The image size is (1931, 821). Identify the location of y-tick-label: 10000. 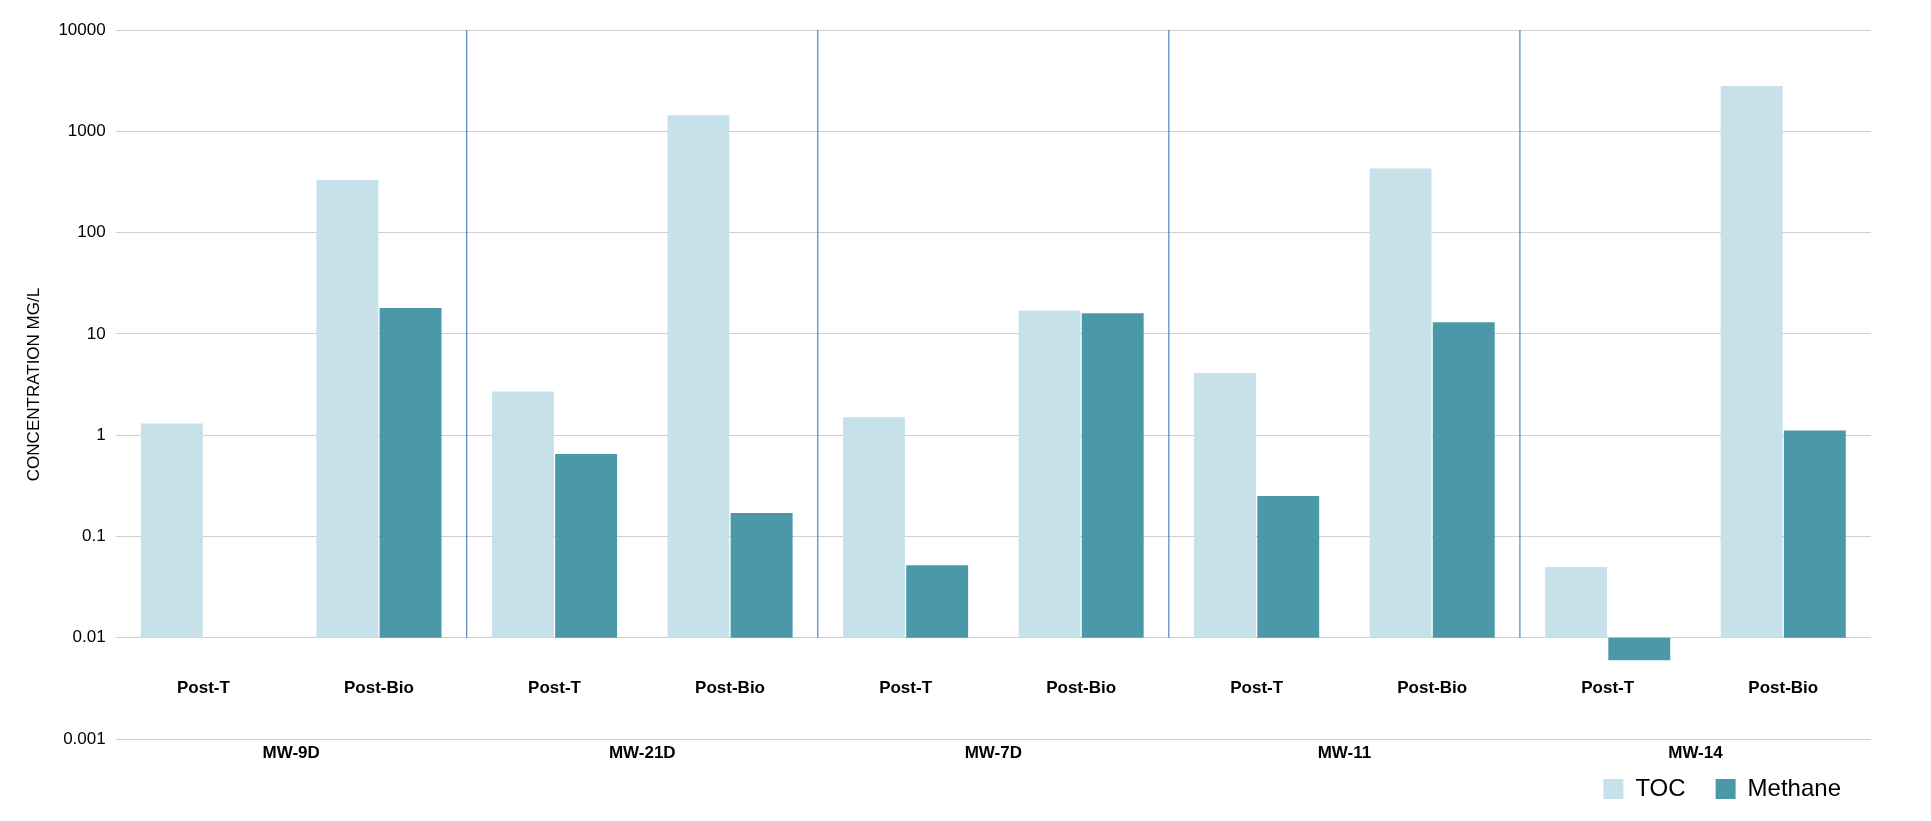
(82, 29).